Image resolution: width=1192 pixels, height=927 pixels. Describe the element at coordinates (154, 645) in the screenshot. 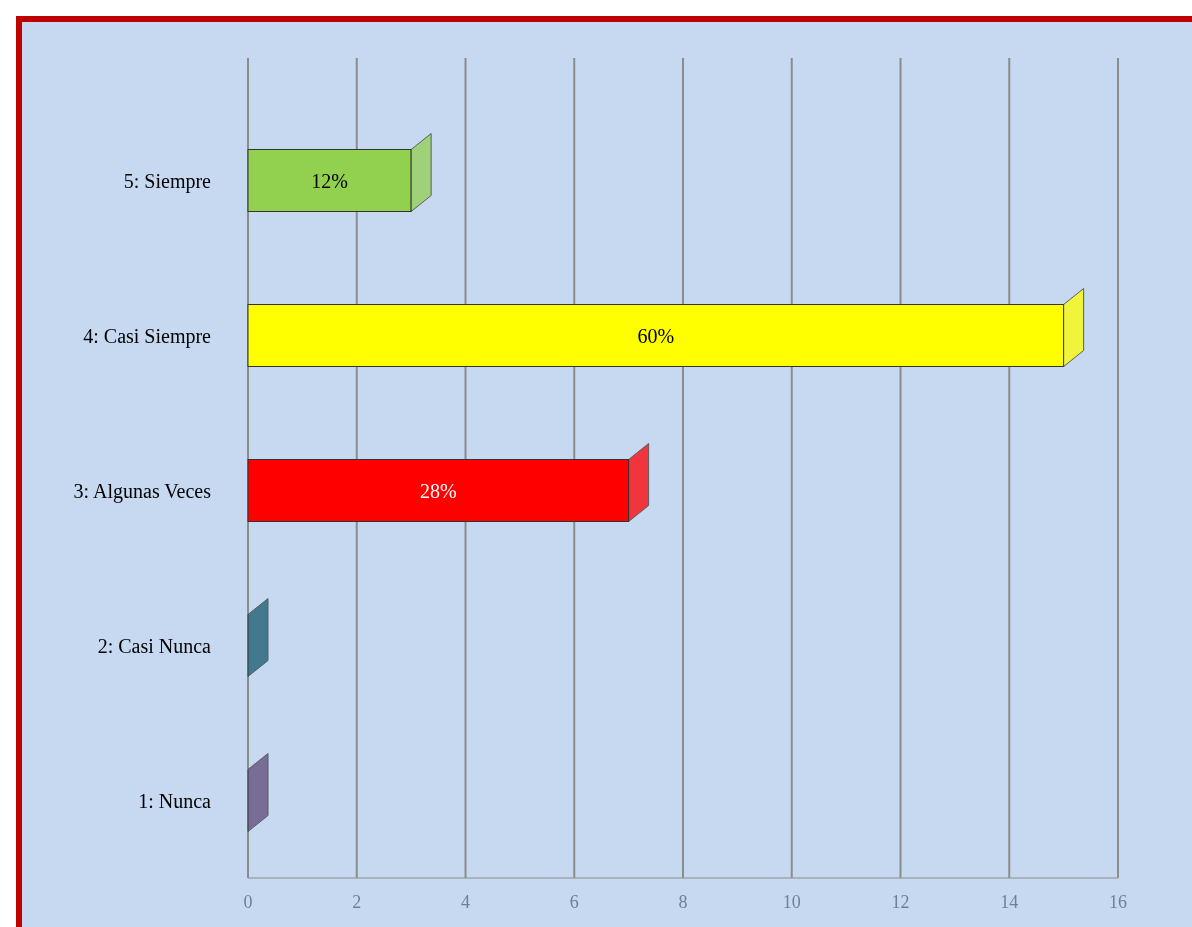

I see `y-tick-label: 2: Casi Nunca` at that location.